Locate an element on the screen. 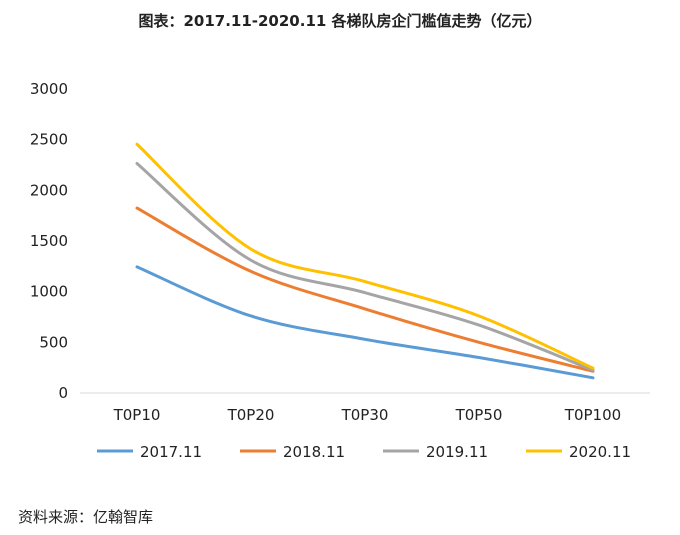 This screenshot has height=535, width=680. y-tick-label: 3000 is located at coordinates (49, 89).